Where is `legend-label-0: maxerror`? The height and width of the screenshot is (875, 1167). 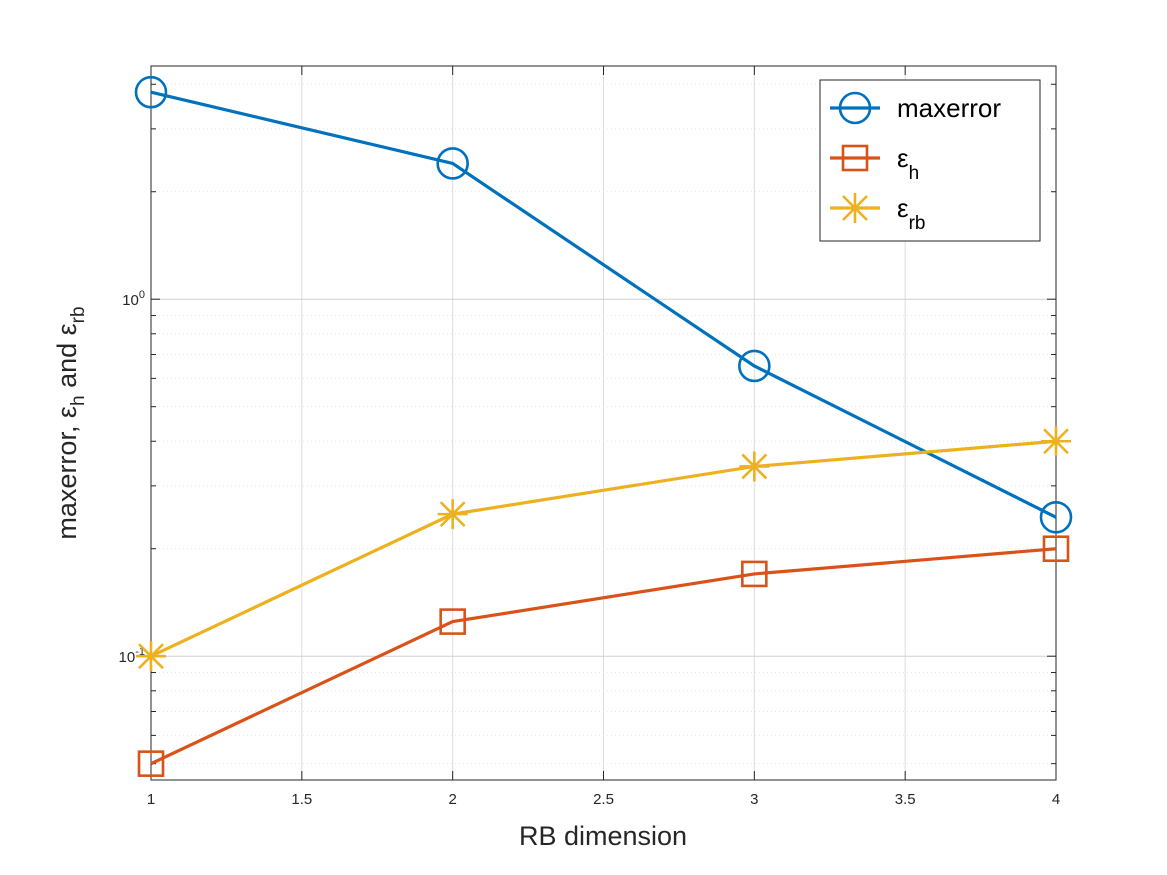 legend-label-0: maxerror is located at coordinates (949, 108).